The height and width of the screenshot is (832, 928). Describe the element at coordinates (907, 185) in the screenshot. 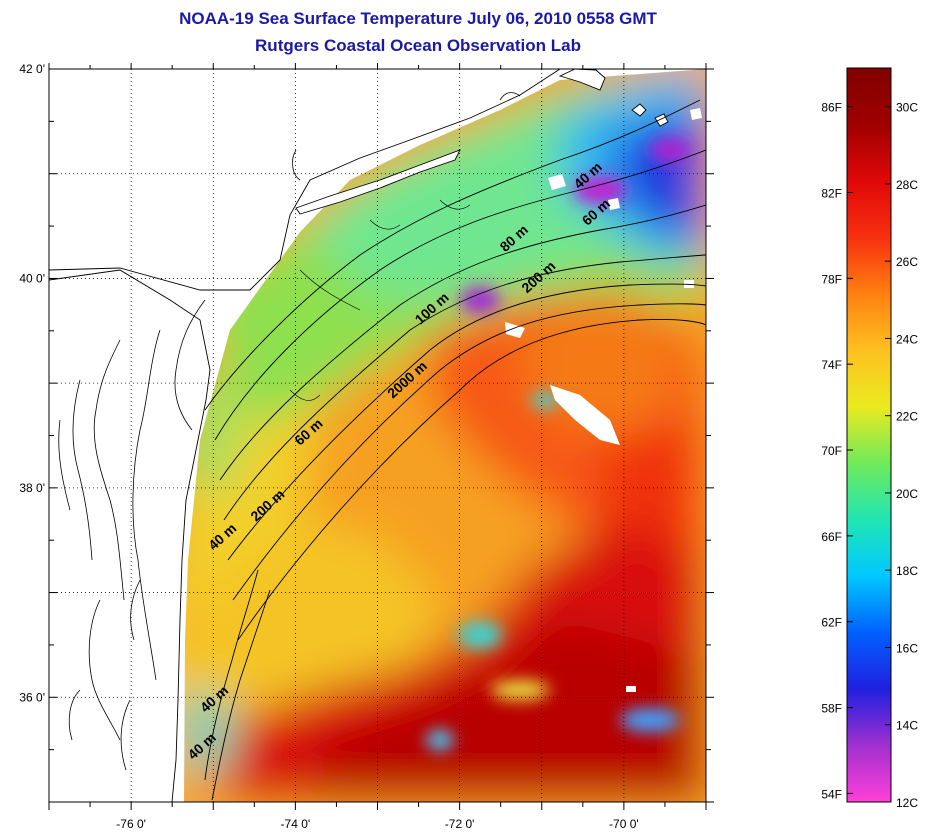

I see `celsius-label: 28C` at that location.